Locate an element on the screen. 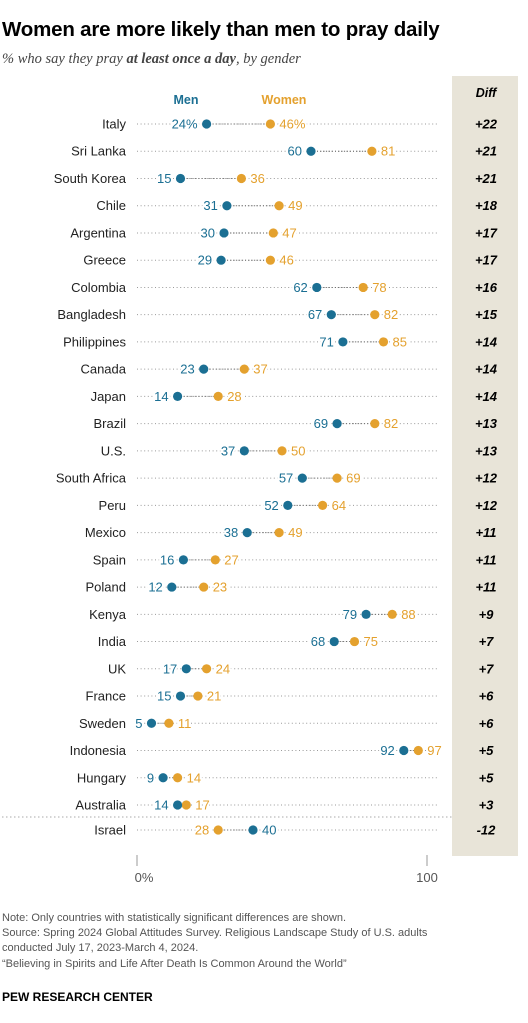 The image size is (528, 1023). value-label: 68 is located at coordinates (318, 641).